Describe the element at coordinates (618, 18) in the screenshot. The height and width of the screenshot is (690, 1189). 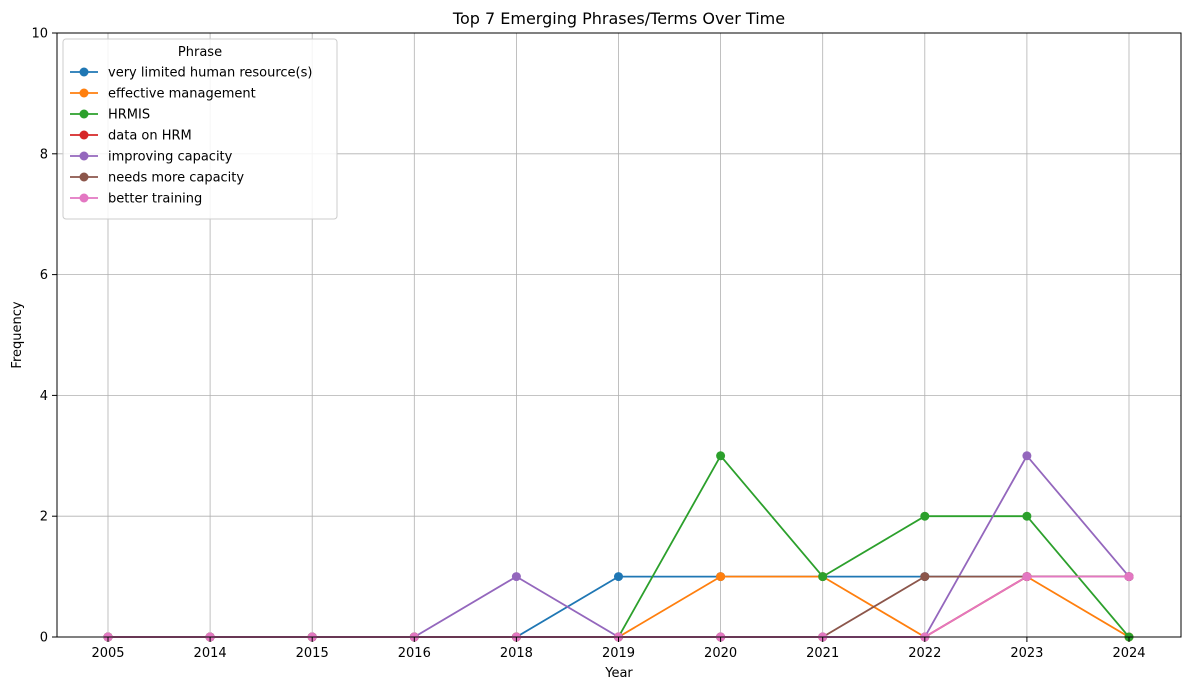
I see `chart-title: Top 7 Emerging Phrases/Terms Over Time` at that location.